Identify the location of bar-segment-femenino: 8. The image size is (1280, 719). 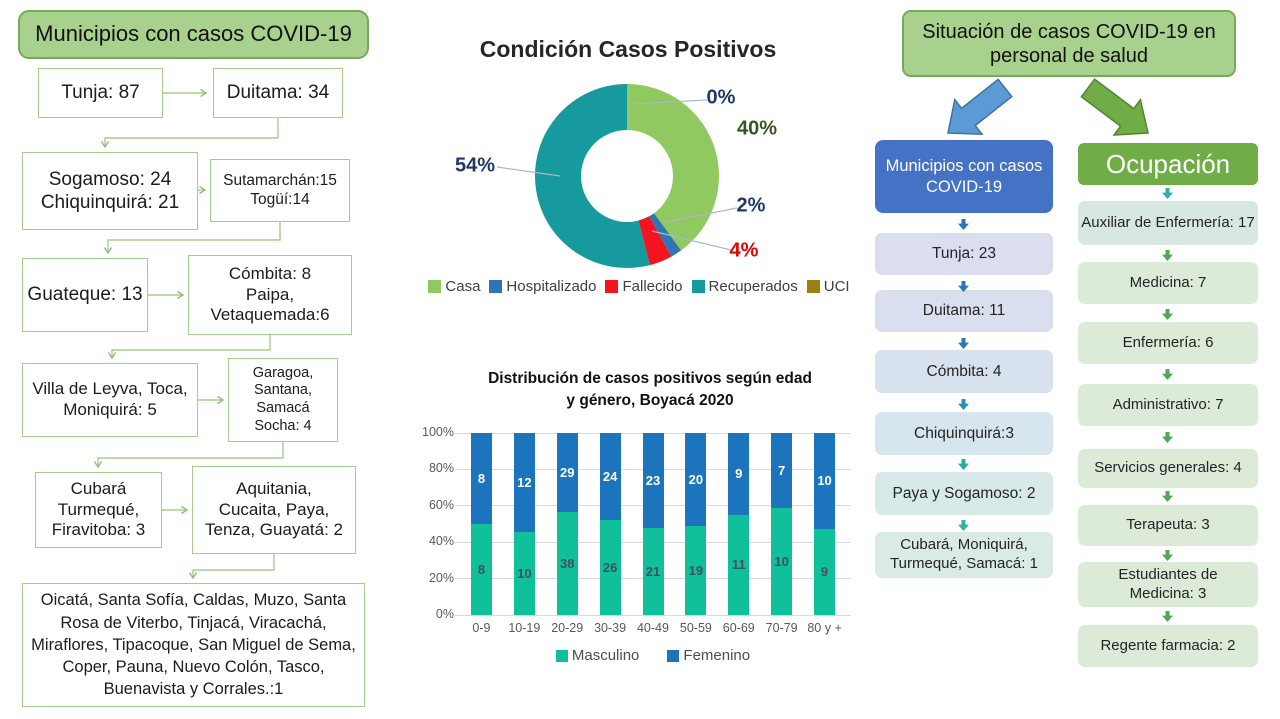
(481, 478).